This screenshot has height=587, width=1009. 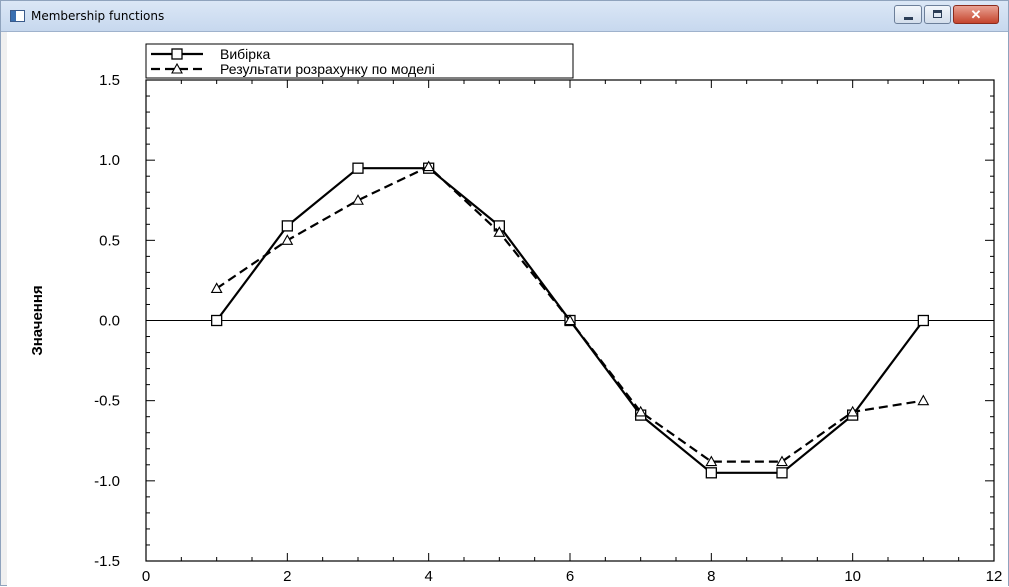 What do you see at coordinates (245, 54) in the screenshot?
I see `legend-label-sample: Вибірка` at bounding box center [245, 54].